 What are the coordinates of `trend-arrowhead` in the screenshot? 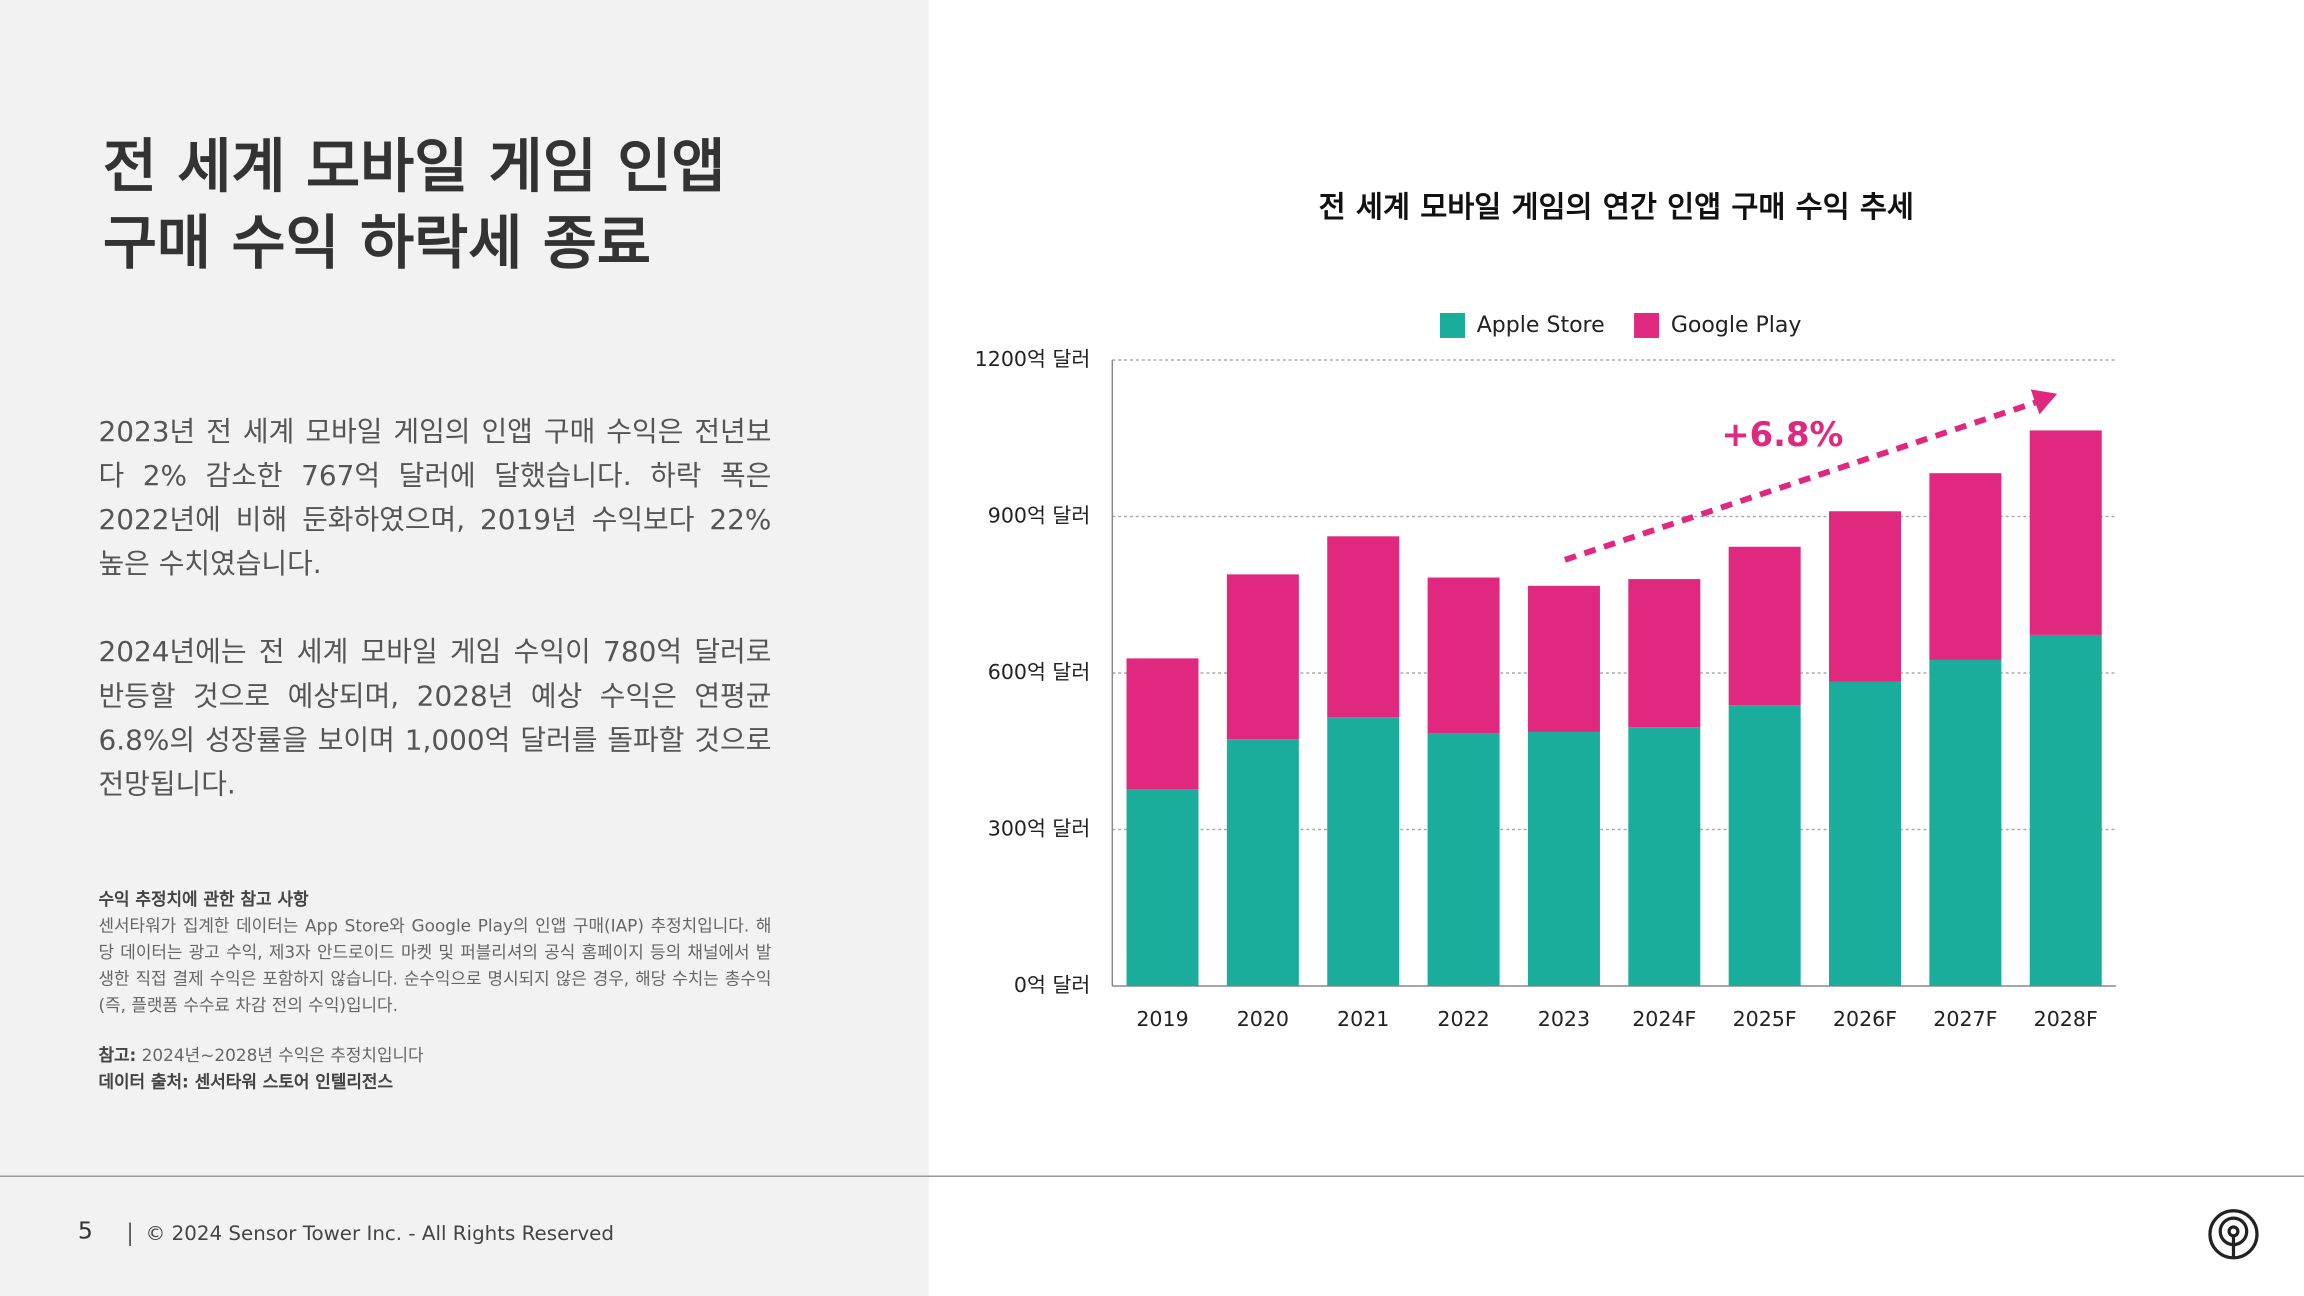 It's located at (2044, 402).